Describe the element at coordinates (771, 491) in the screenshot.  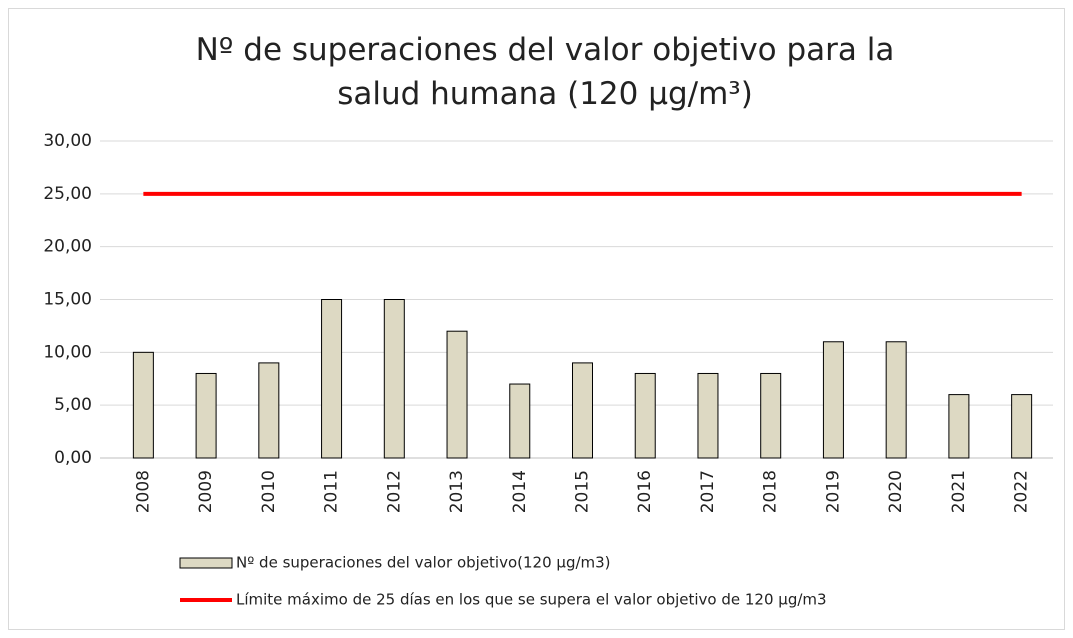
I see `x-tick-label: 2018` at that location.